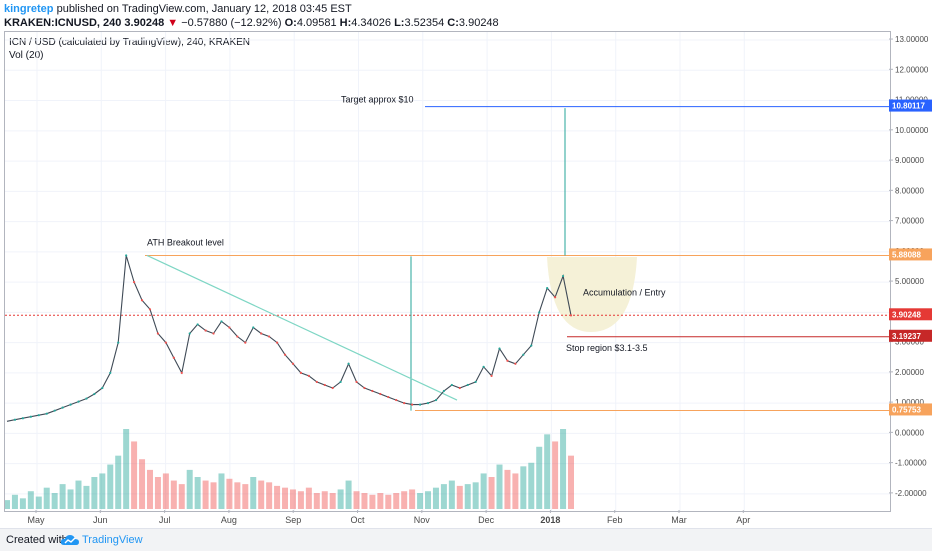 The height and width of the screenshot is (551, 932). What do you see at coordinates (399, 23) in the screenshot?
I see `low-label: L:` at bounding box center [399, 23].